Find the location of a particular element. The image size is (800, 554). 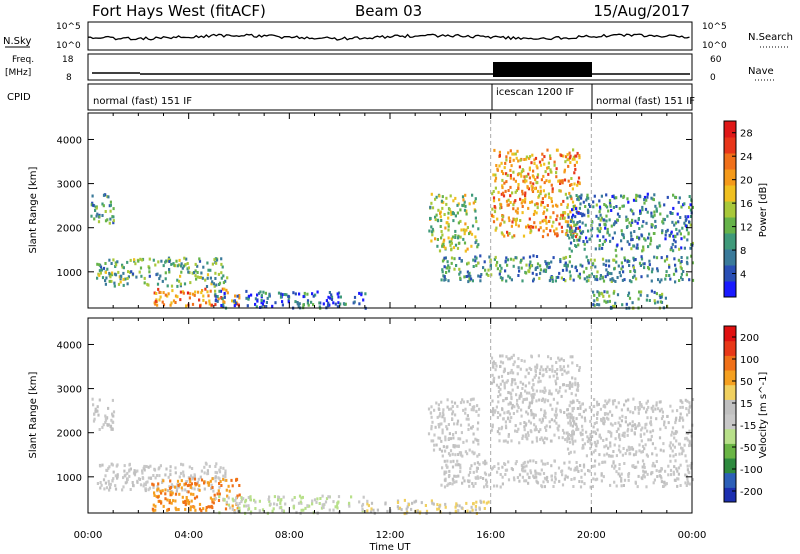

freq-frame is located at coordinates (390, 67).